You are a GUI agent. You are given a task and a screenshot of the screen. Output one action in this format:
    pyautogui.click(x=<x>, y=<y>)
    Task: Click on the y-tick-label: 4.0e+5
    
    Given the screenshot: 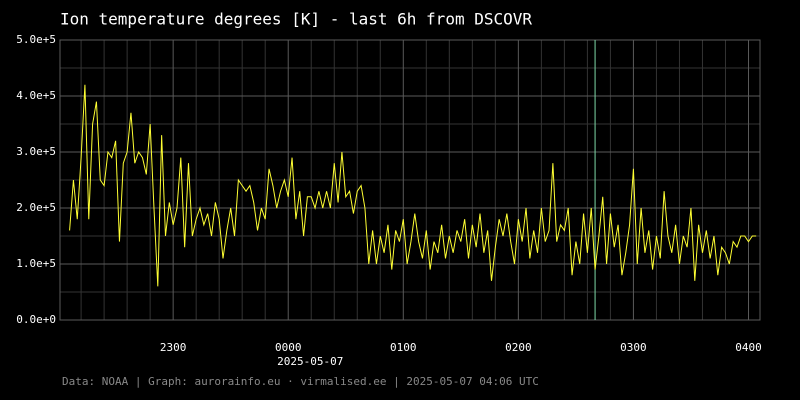 What is the action you would take?
    pyautogui.click(x=36, y=95)
    